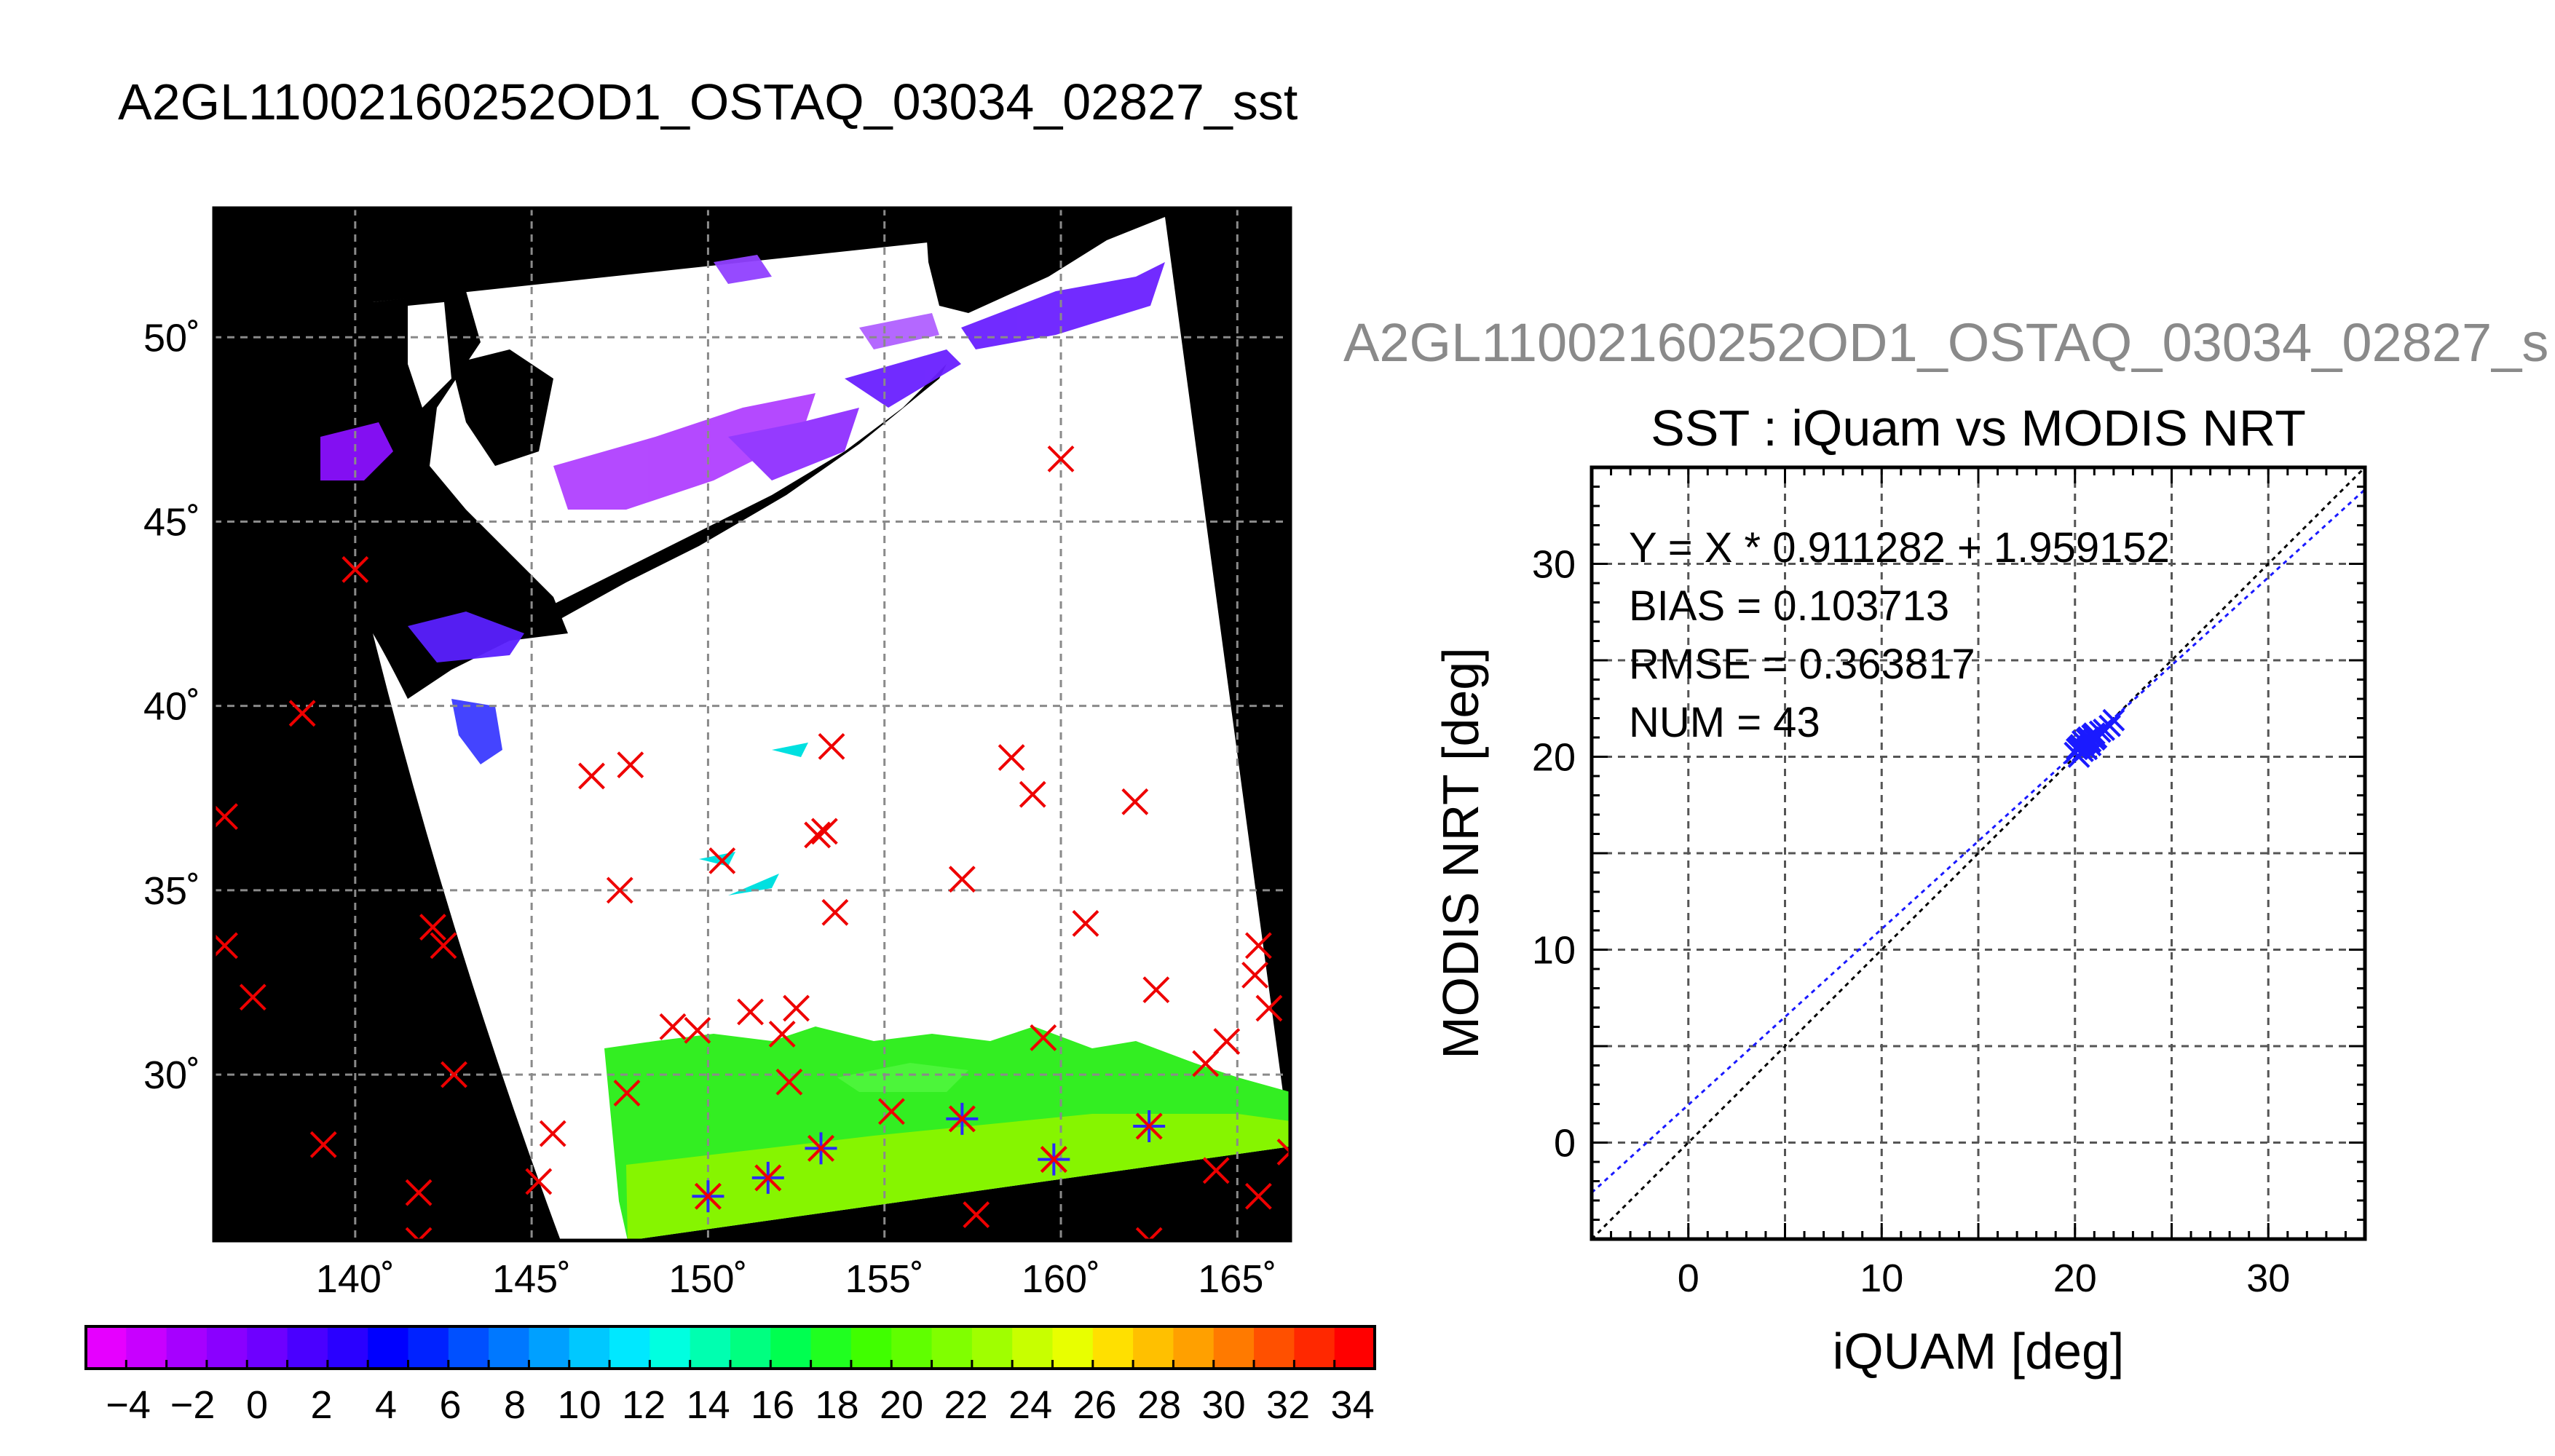 Image resolution: width=2555 pixels, height=1456 pixels. I want to click on land-kamchatka, so click(1045, 260).